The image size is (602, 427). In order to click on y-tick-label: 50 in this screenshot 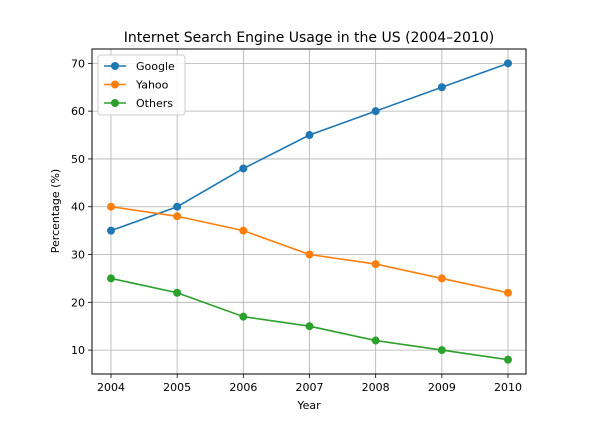, I will do `click(78, 159)`.